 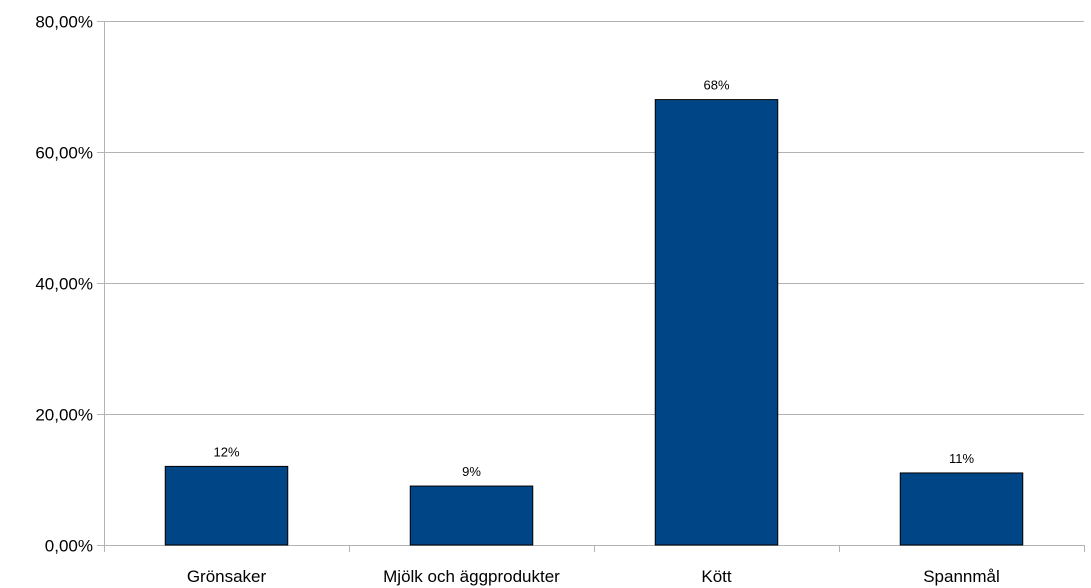 I want to click on y-tick-label: 40,00%, so click(x=64, y=284).